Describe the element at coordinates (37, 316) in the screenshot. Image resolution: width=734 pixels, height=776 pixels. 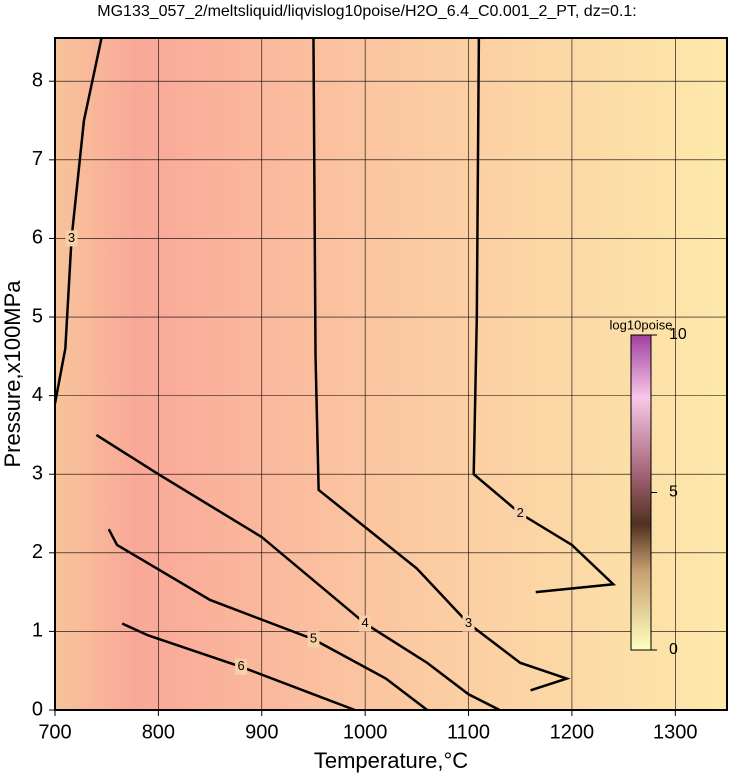
I see `y-tick-label: 5` at that location.